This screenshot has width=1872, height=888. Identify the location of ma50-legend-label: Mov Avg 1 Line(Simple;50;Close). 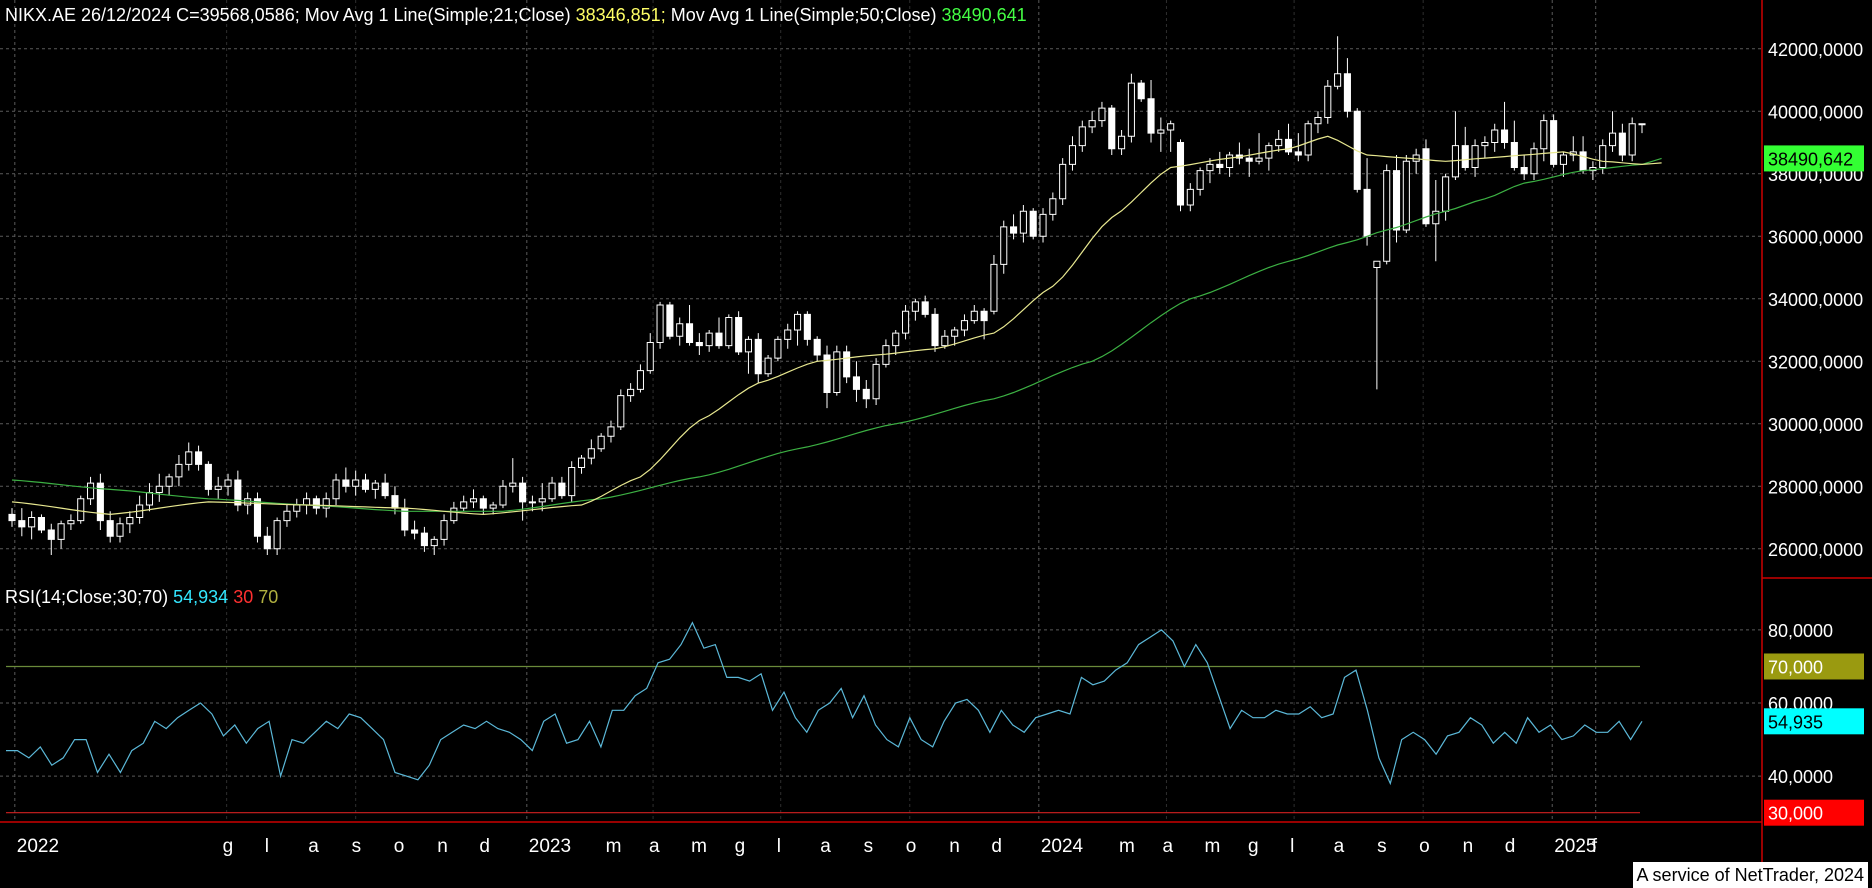
(803, 15).